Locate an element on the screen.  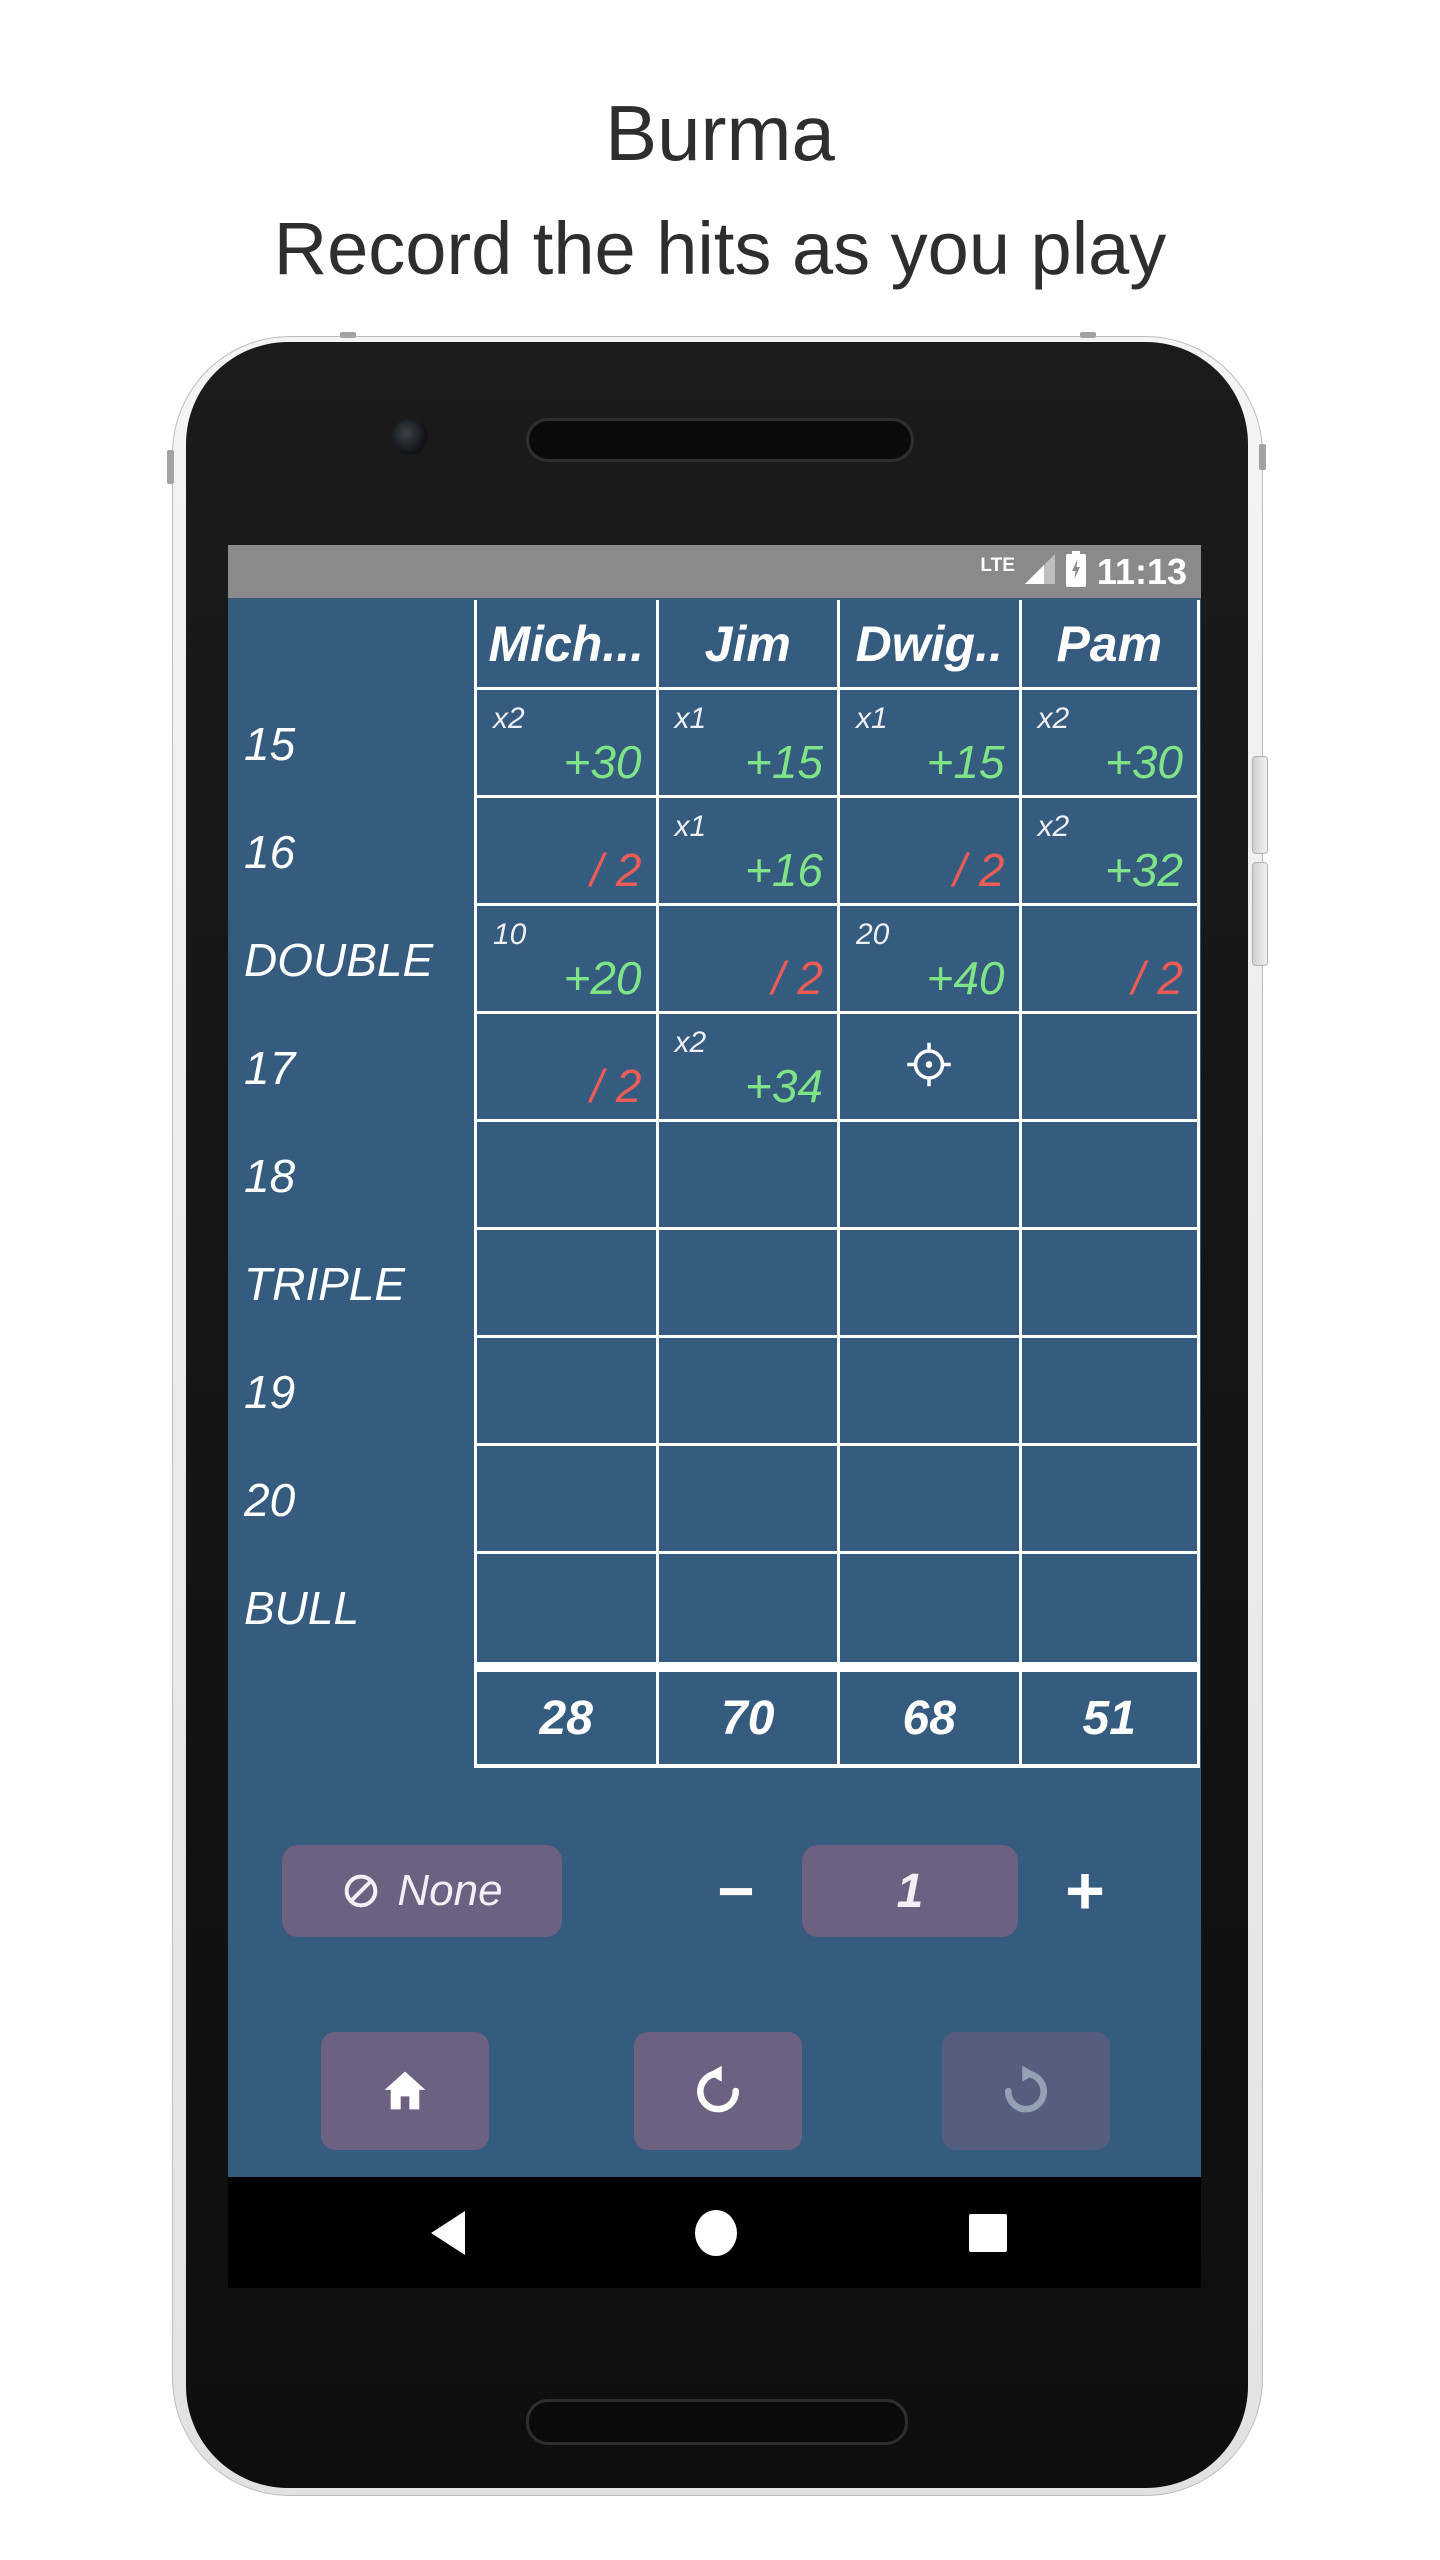
multiplier-increase-button: + is located at coordinates (1085, 1891).